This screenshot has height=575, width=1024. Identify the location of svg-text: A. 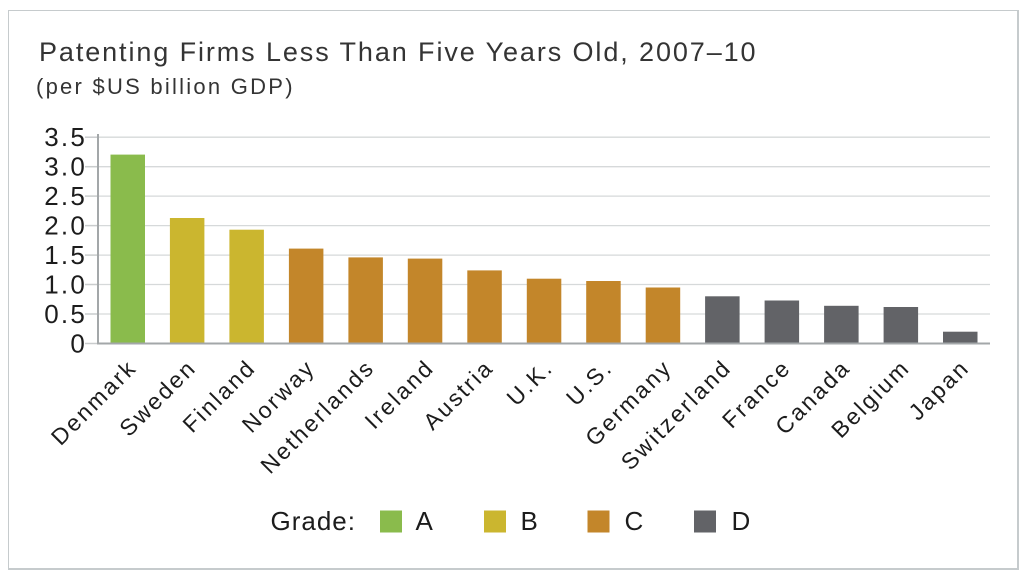
(425, 521).